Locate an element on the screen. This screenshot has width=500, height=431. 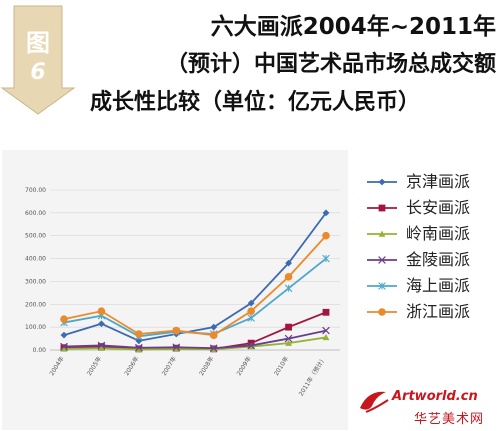
x-tick-label: 2008年 is located at coordinates (206, 366).